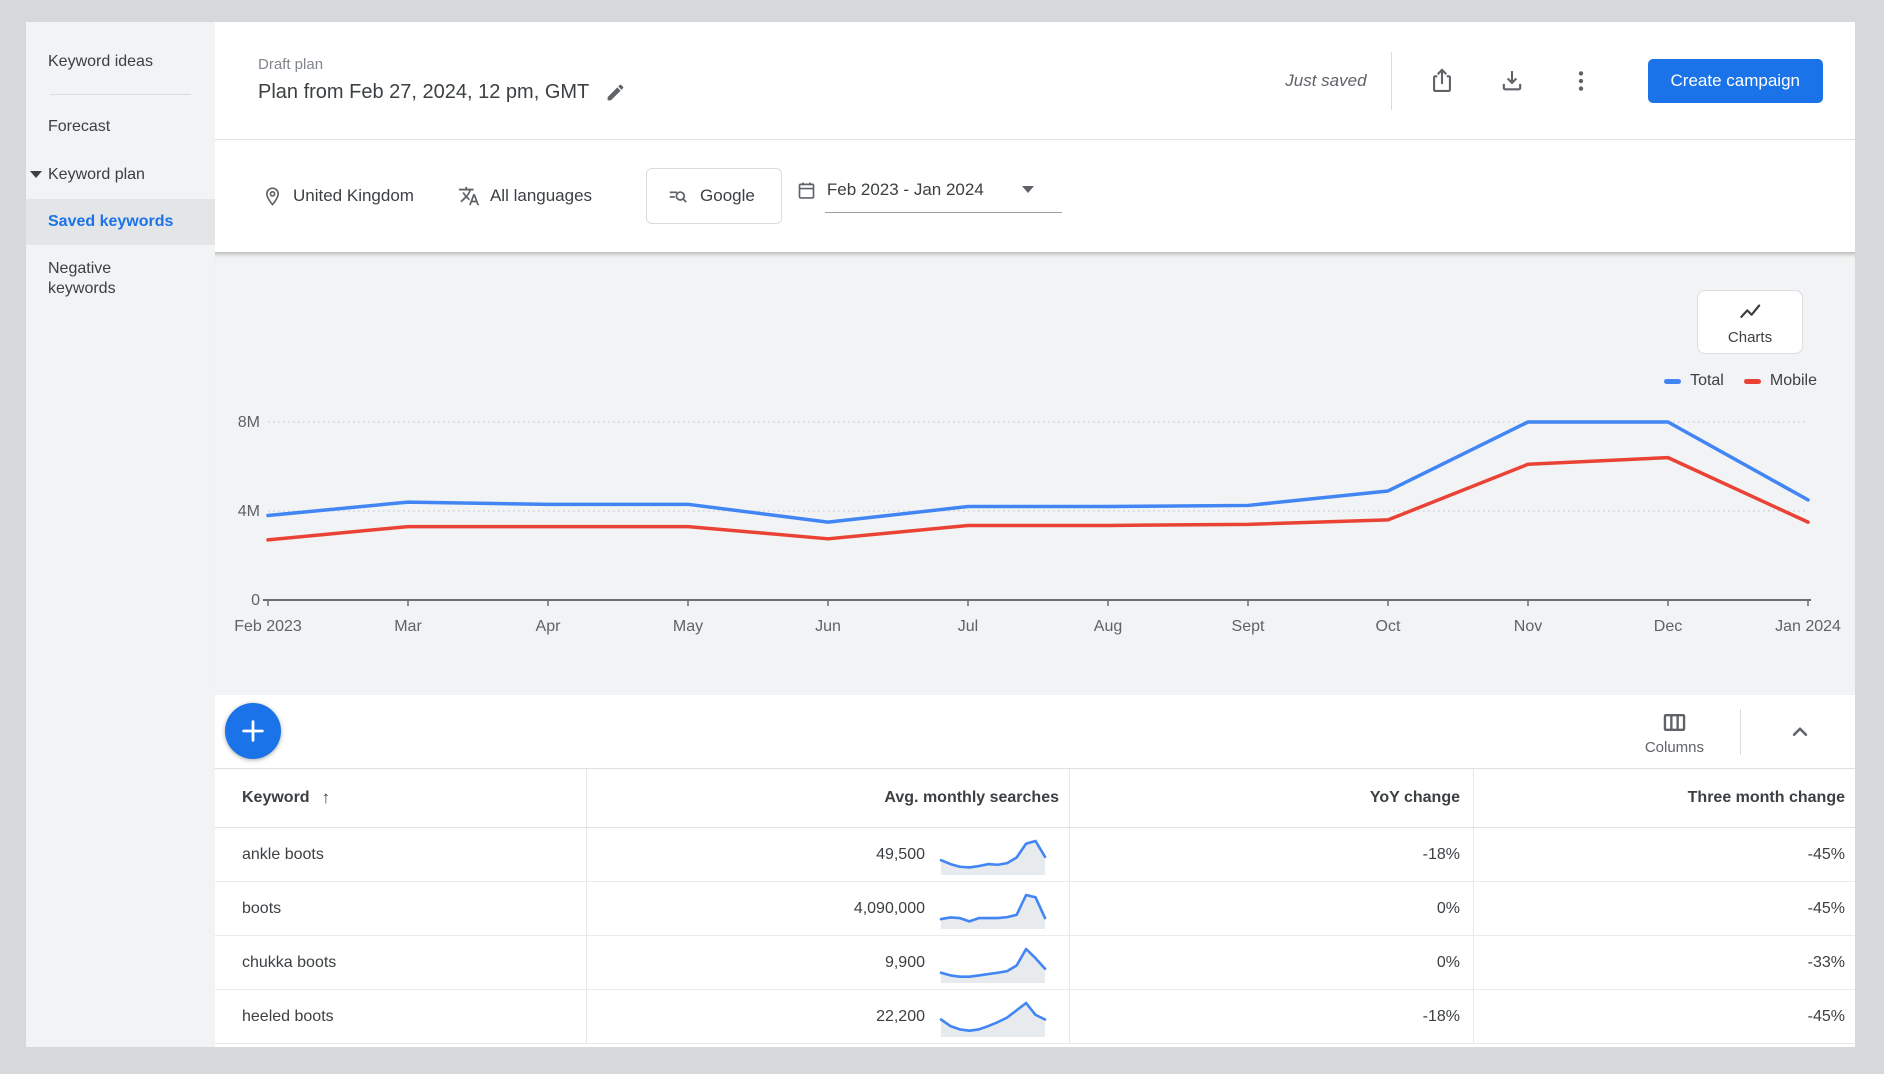 This screenshot has width=1884, height=1074. Describe the element at coordinates (904, 962) in the screenshot. I see `avg-monthly-searches-value: 9,900` at that location.